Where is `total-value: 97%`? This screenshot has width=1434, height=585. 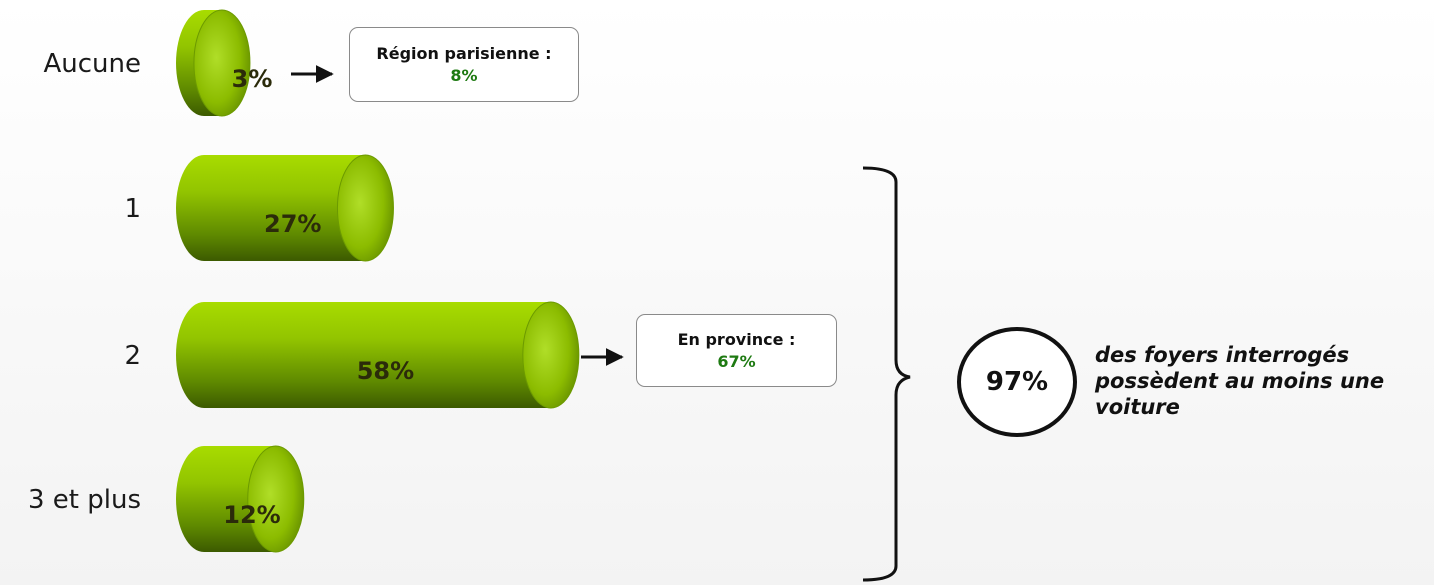
total-value: 97% is located at coordinates (1017, 382).